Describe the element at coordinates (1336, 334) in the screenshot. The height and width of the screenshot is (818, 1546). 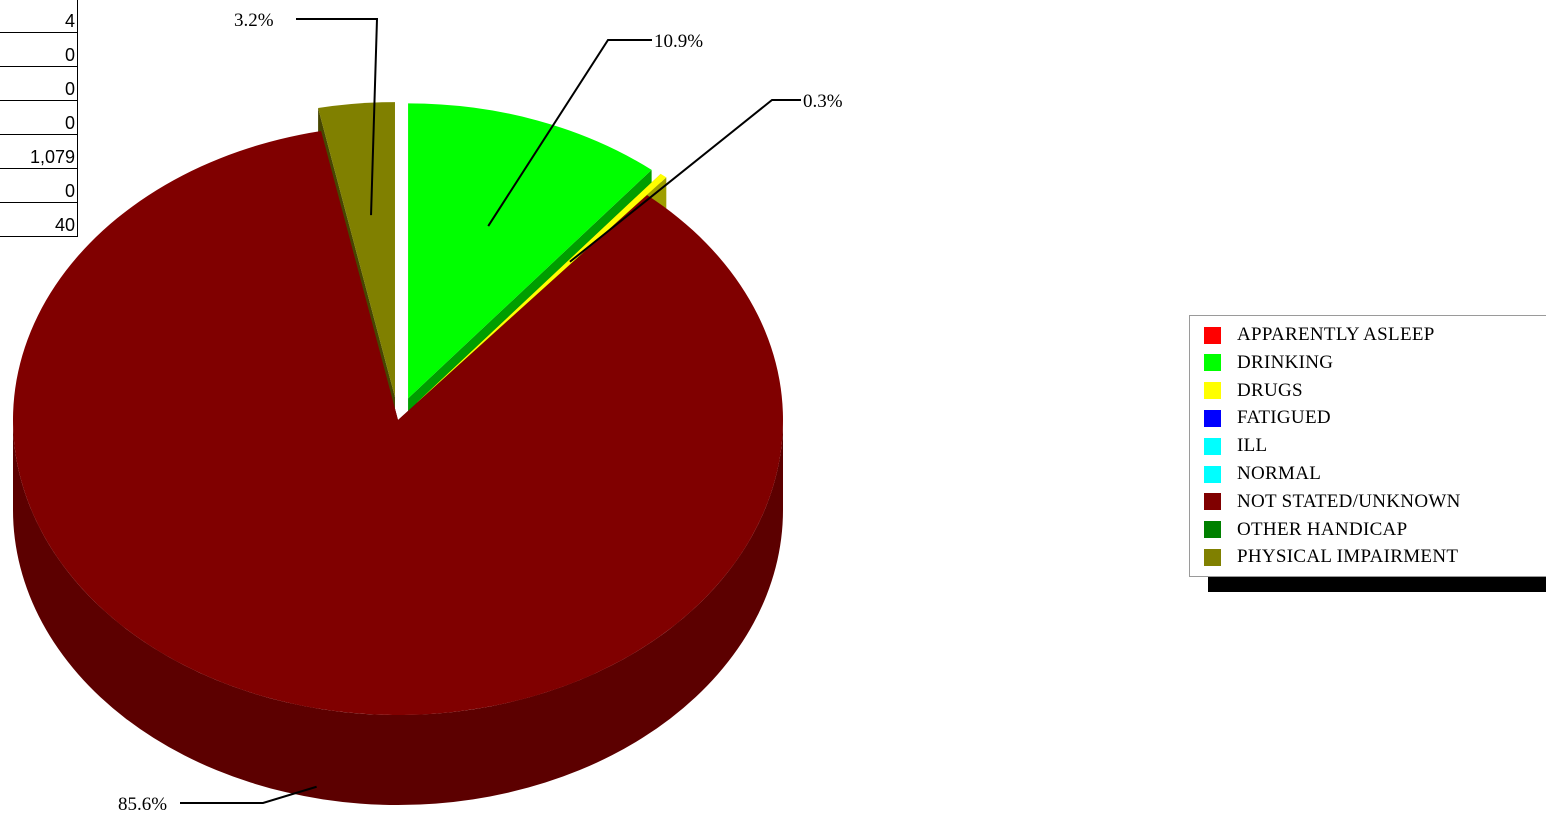
I see `legend-label: APPARENTLY ASLEEP` at that location.